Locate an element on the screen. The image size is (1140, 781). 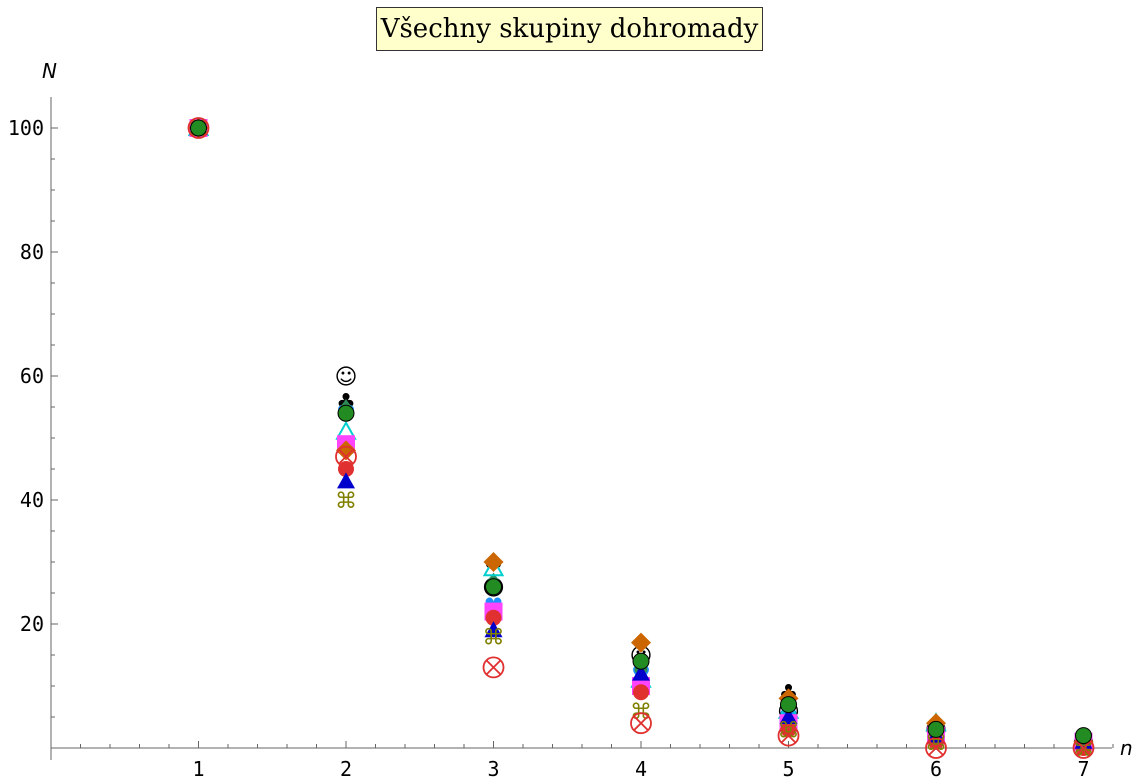
y-tick-label: 100 is located at coordinates (26, 128).